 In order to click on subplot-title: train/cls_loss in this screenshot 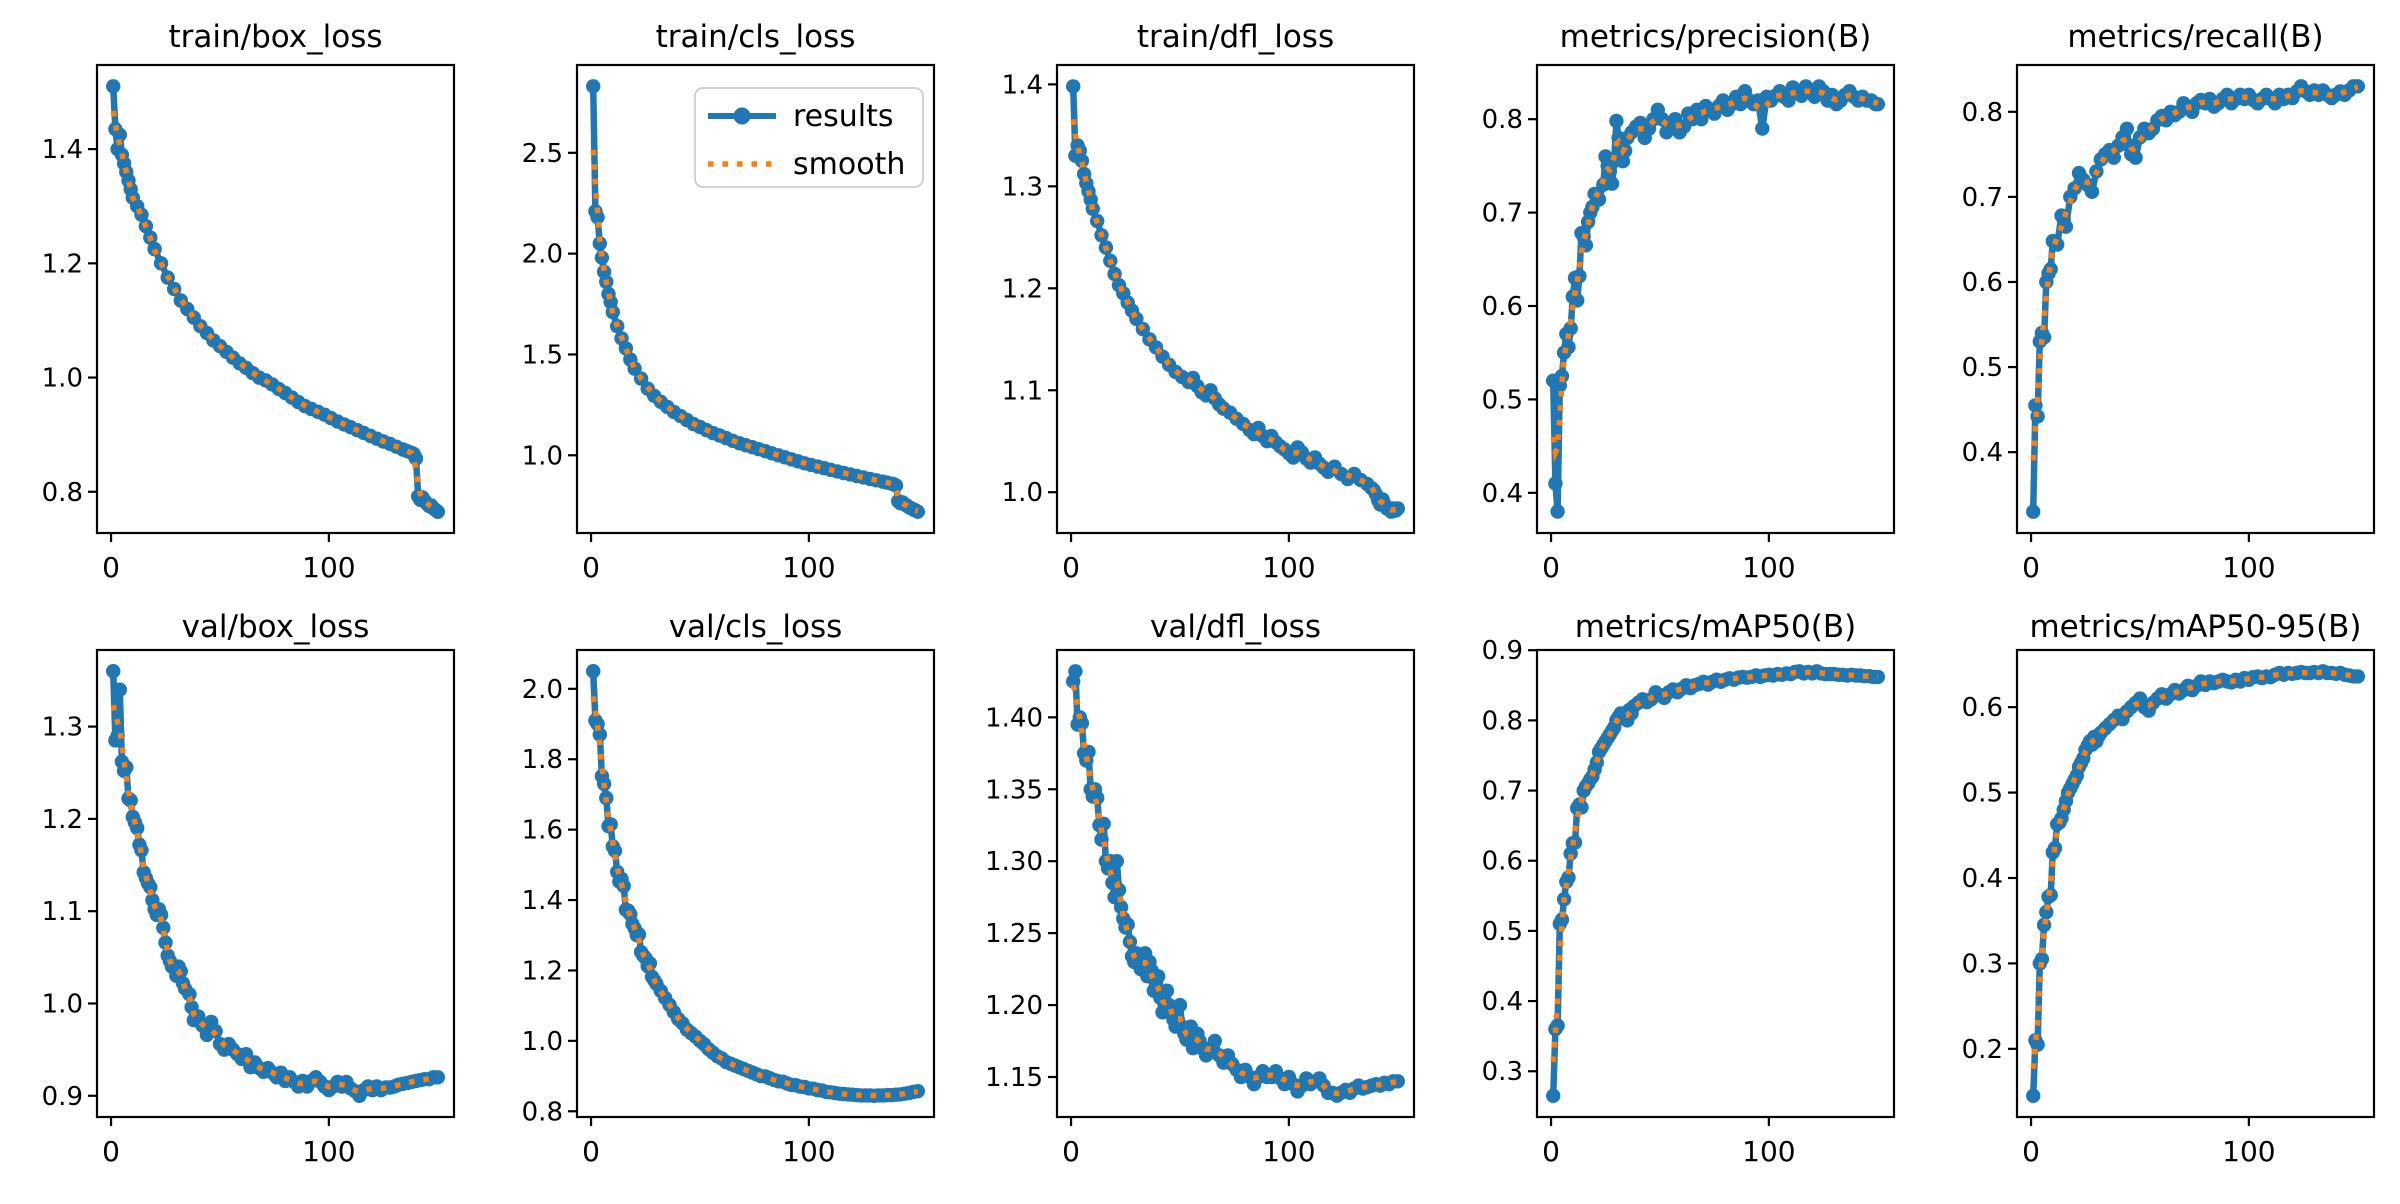, I will do `click(756, 37)`.